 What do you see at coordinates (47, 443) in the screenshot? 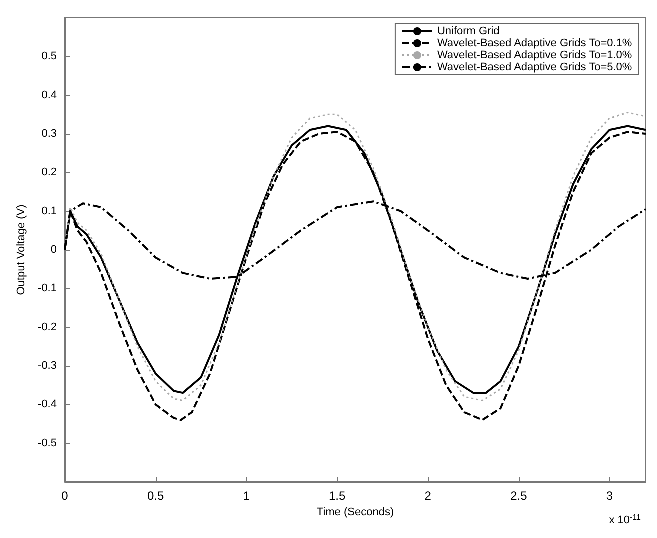
I see `y-tick-label: -0.5` at bounding box center [47, 443].